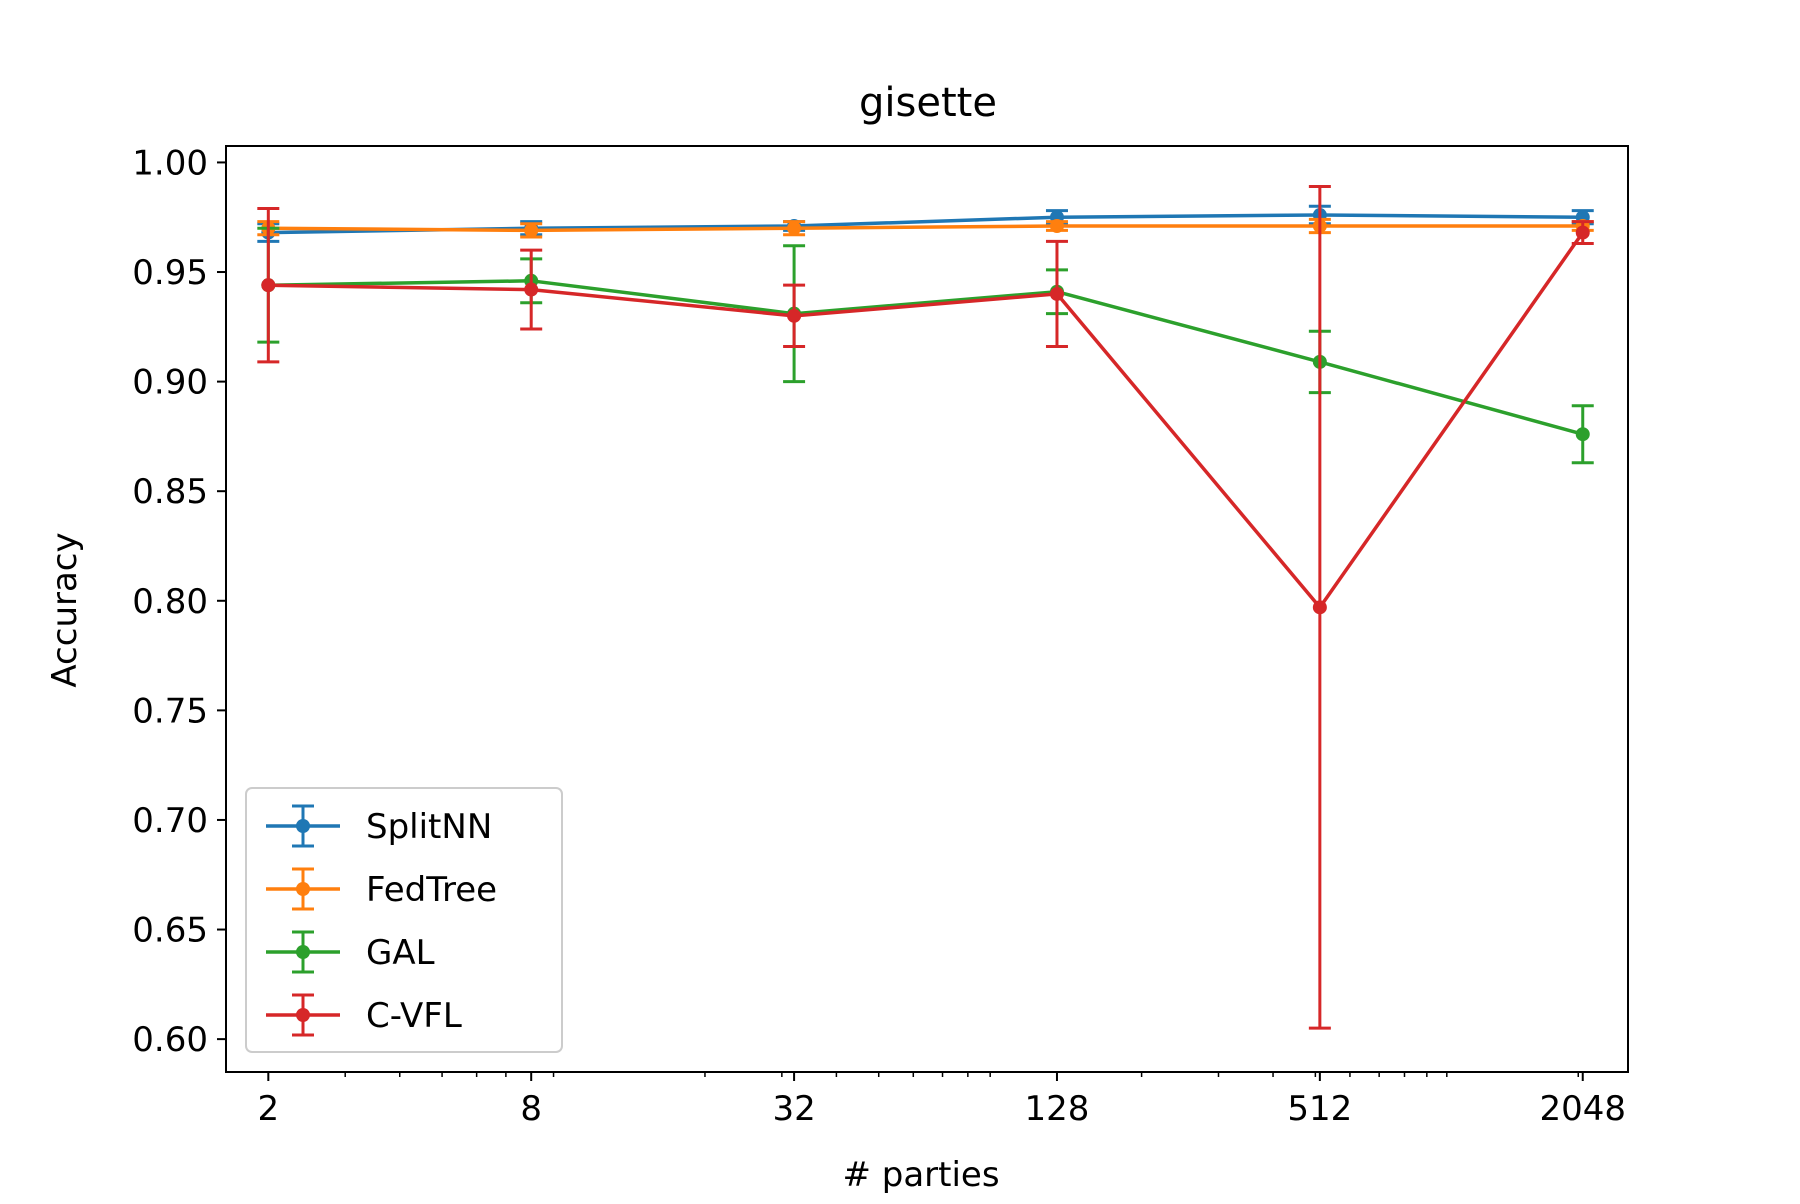  What do you see at coordinates (1319, 1109) in the screenshot?
I see `x-tick-label: 512` at bounding box center [1319, 1109].